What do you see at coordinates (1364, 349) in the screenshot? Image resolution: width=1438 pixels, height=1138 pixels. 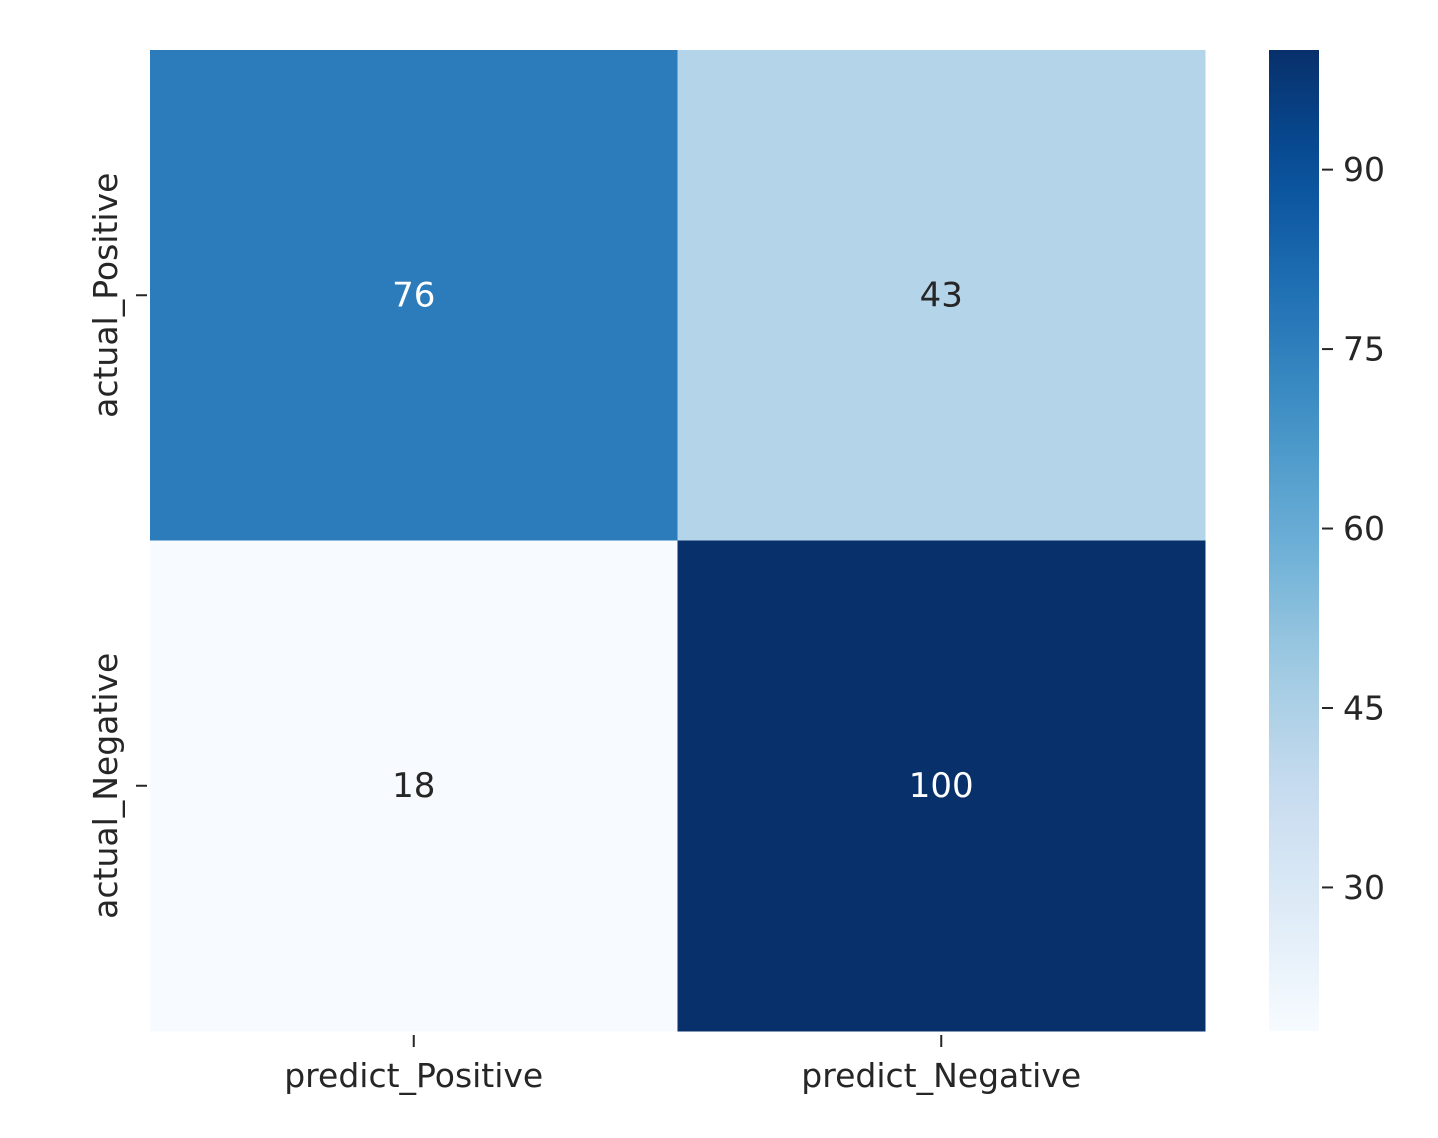 I see `colorbar-tick-label: 75` at bounding box center [1364, 349].